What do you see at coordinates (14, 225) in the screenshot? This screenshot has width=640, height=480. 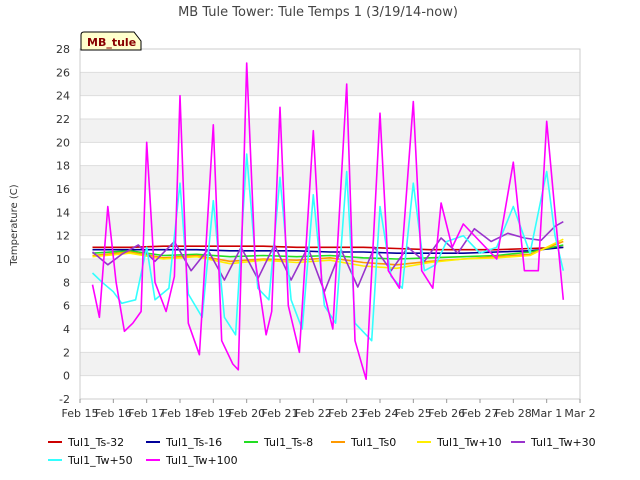 I see `y-axis-label: Temperature (C)` at bounding box center [14, 225].